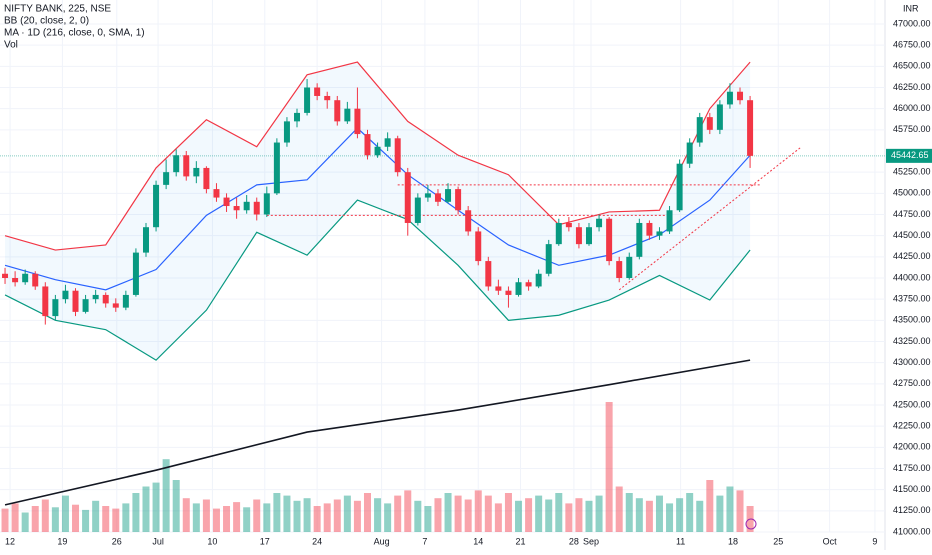 This screenshot has width=932, height=555. What do you see at coordinates (912, 510) in the screenshot?
I see `y-tick-label: 41250.00` at bounding box center [912, 510].